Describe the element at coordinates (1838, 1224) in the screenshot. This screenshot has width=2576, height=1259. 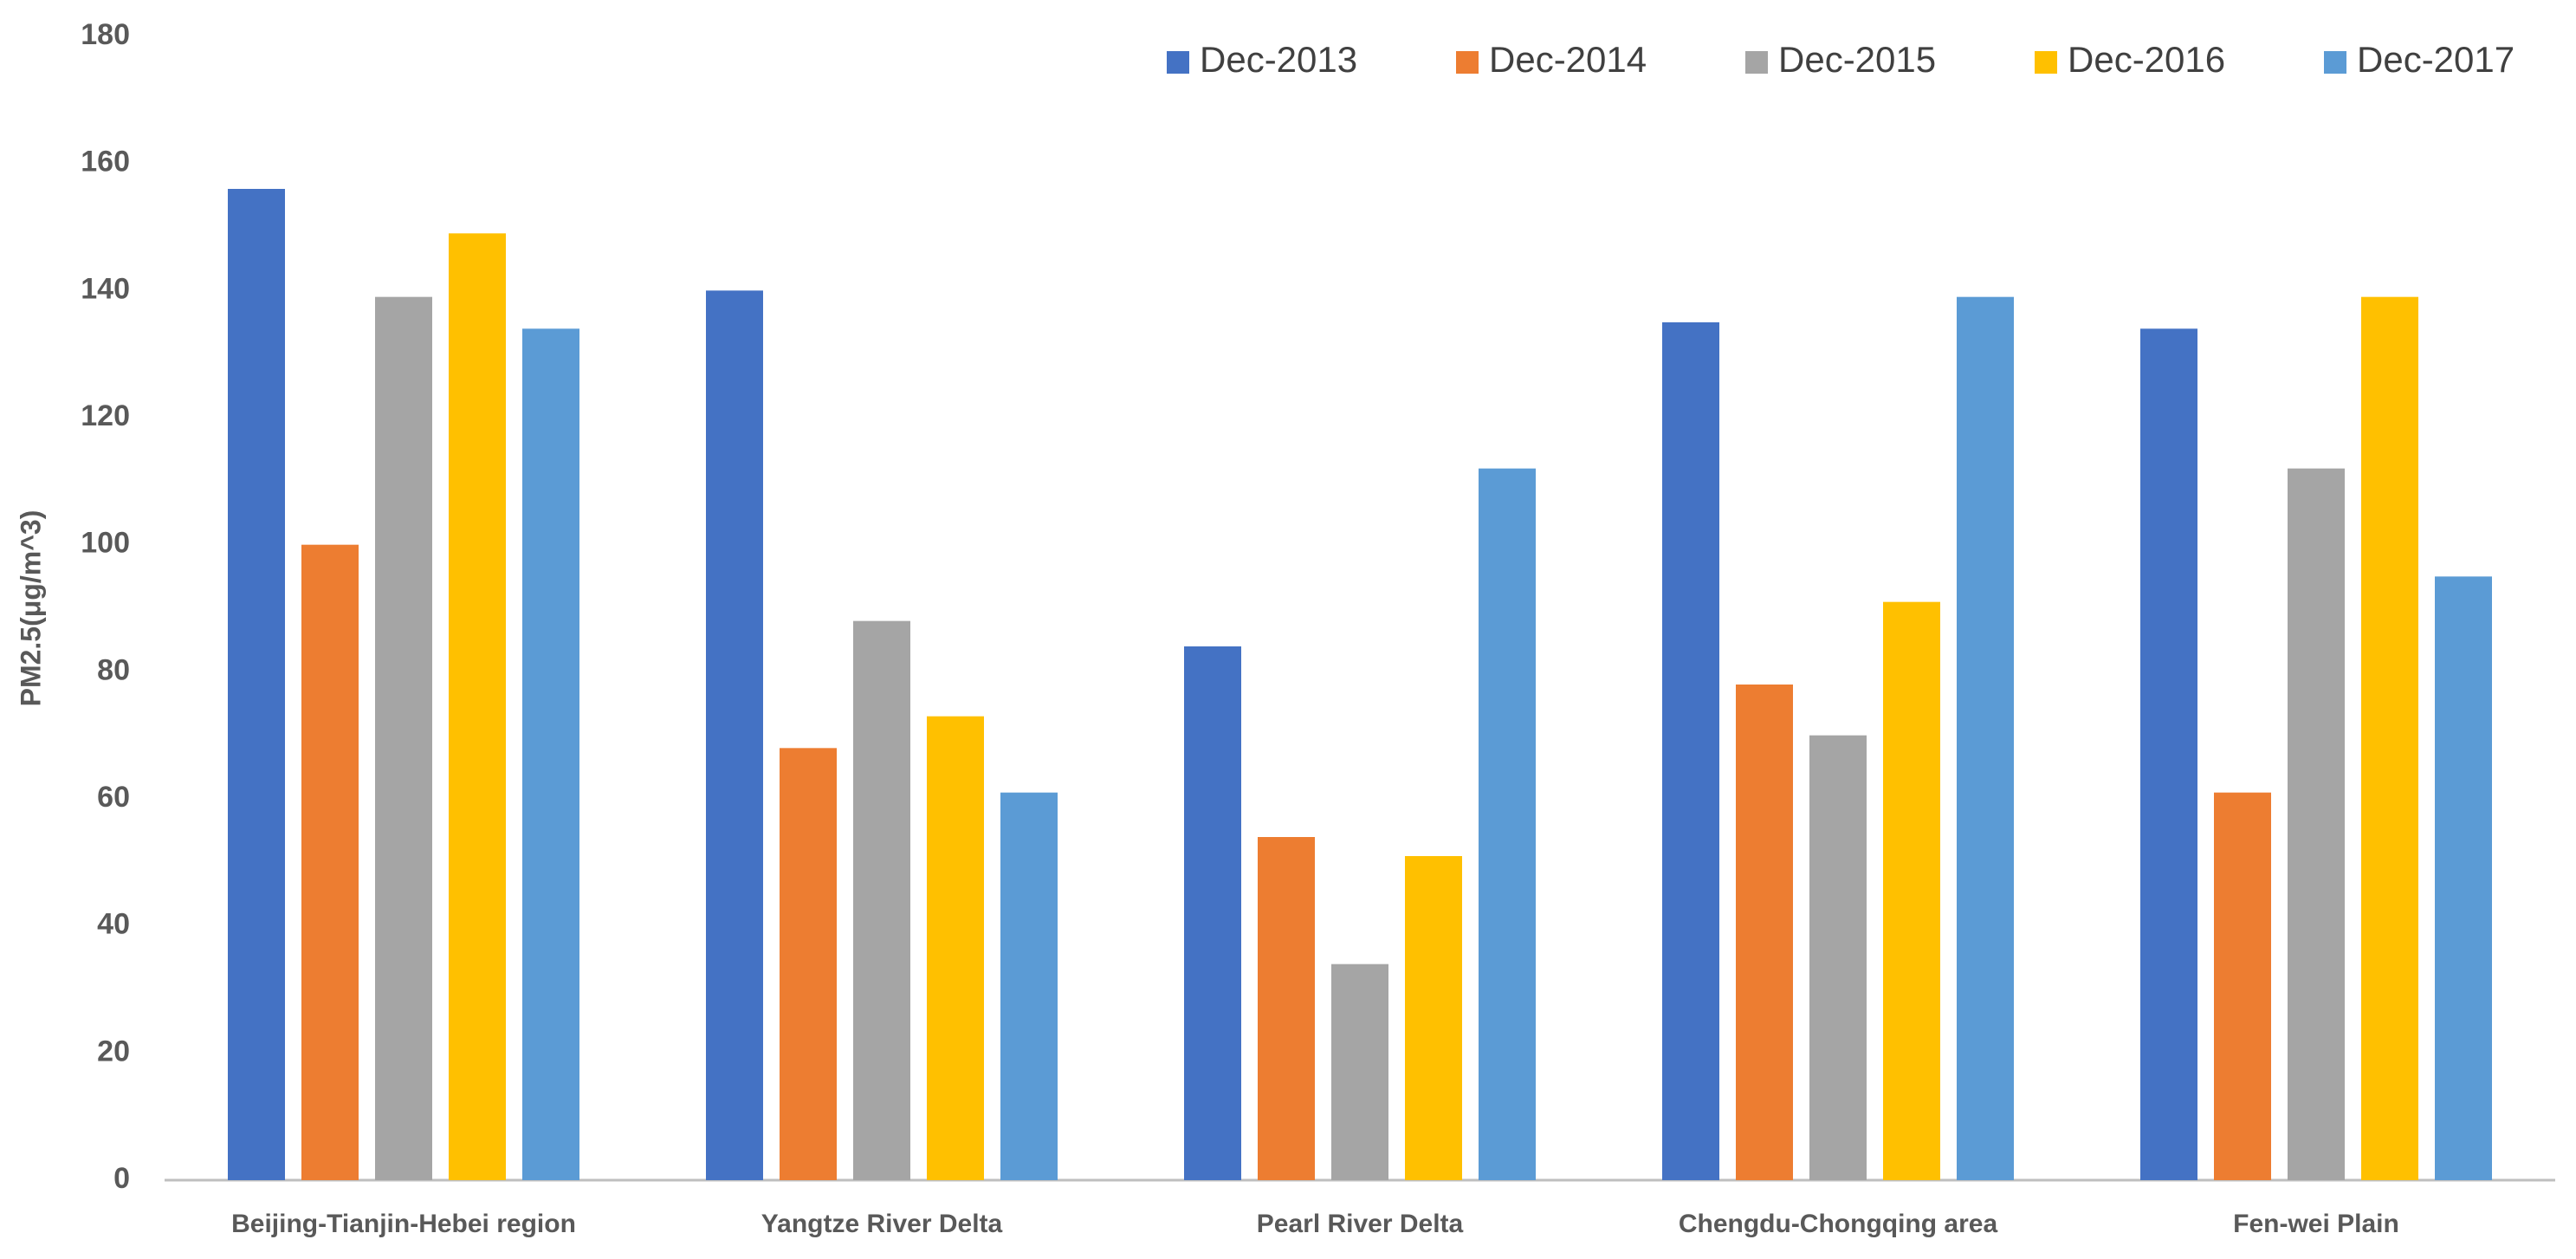
I see `x-tick-label: Chengdu-Chongqing area` at that location.